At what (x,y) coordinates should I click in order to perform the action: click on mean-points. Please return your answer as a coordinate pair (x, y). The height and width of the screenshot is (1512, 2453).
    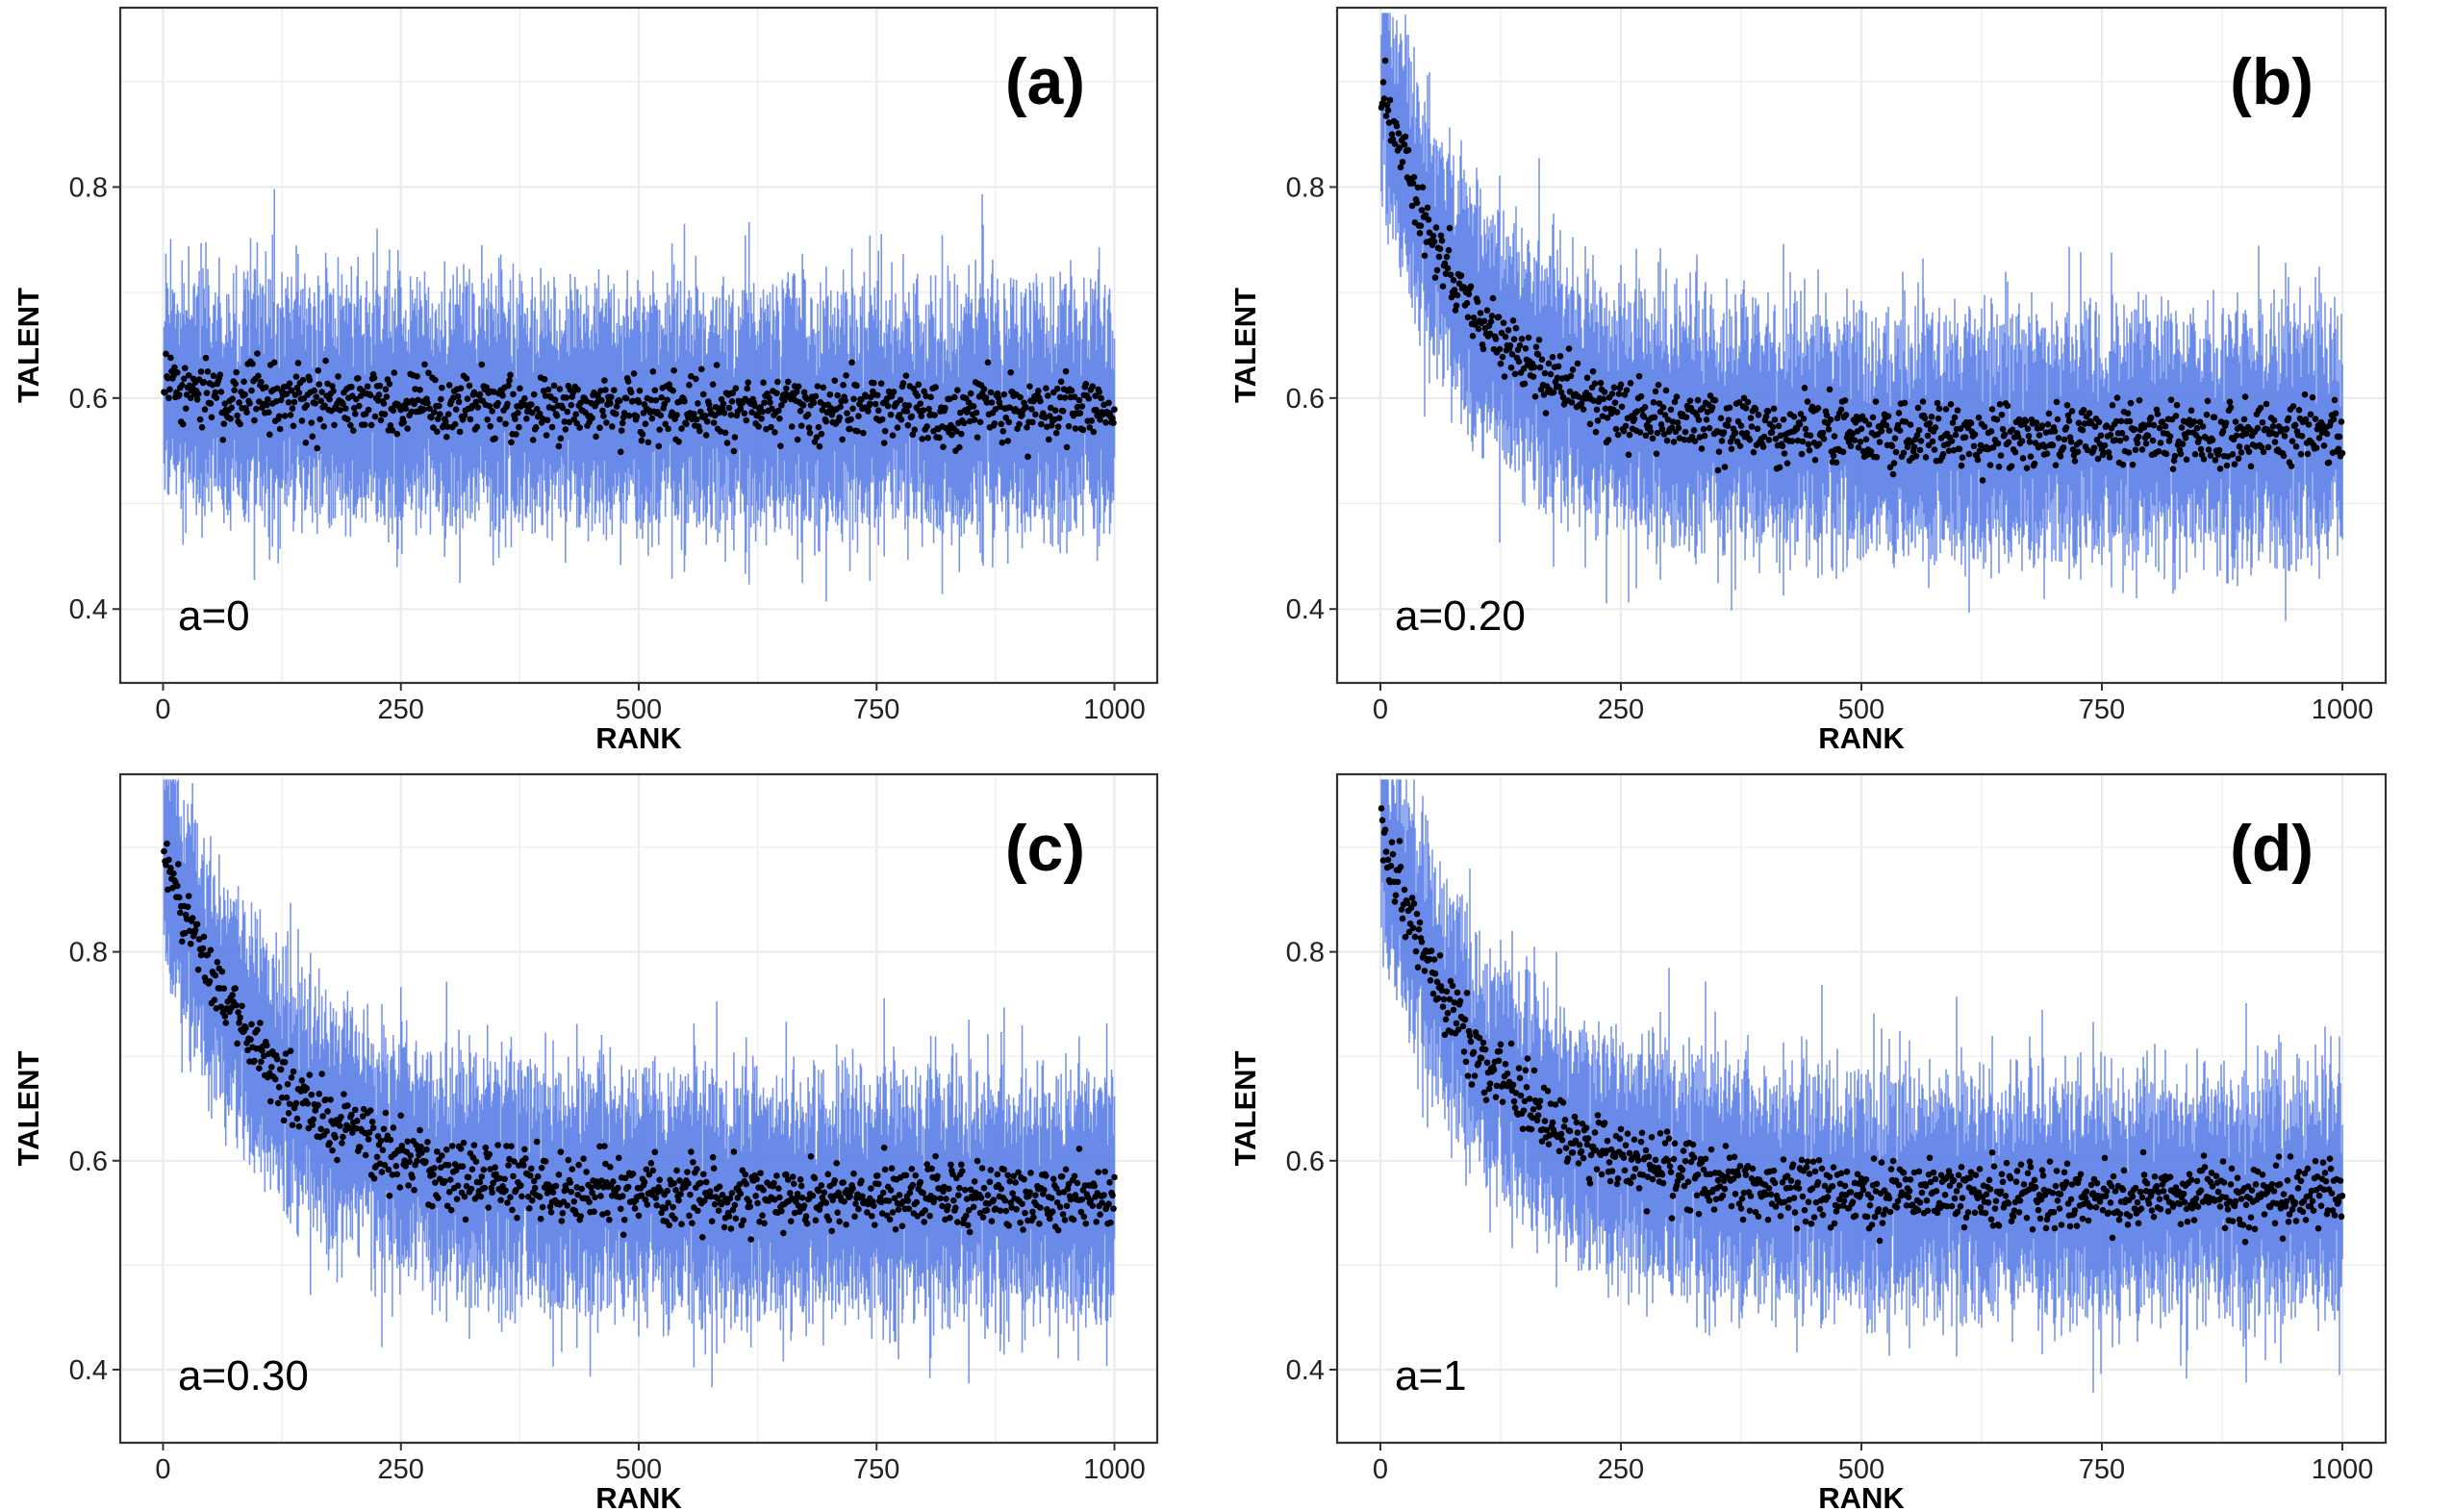
    Looking at the image, I should click on (639, 406).